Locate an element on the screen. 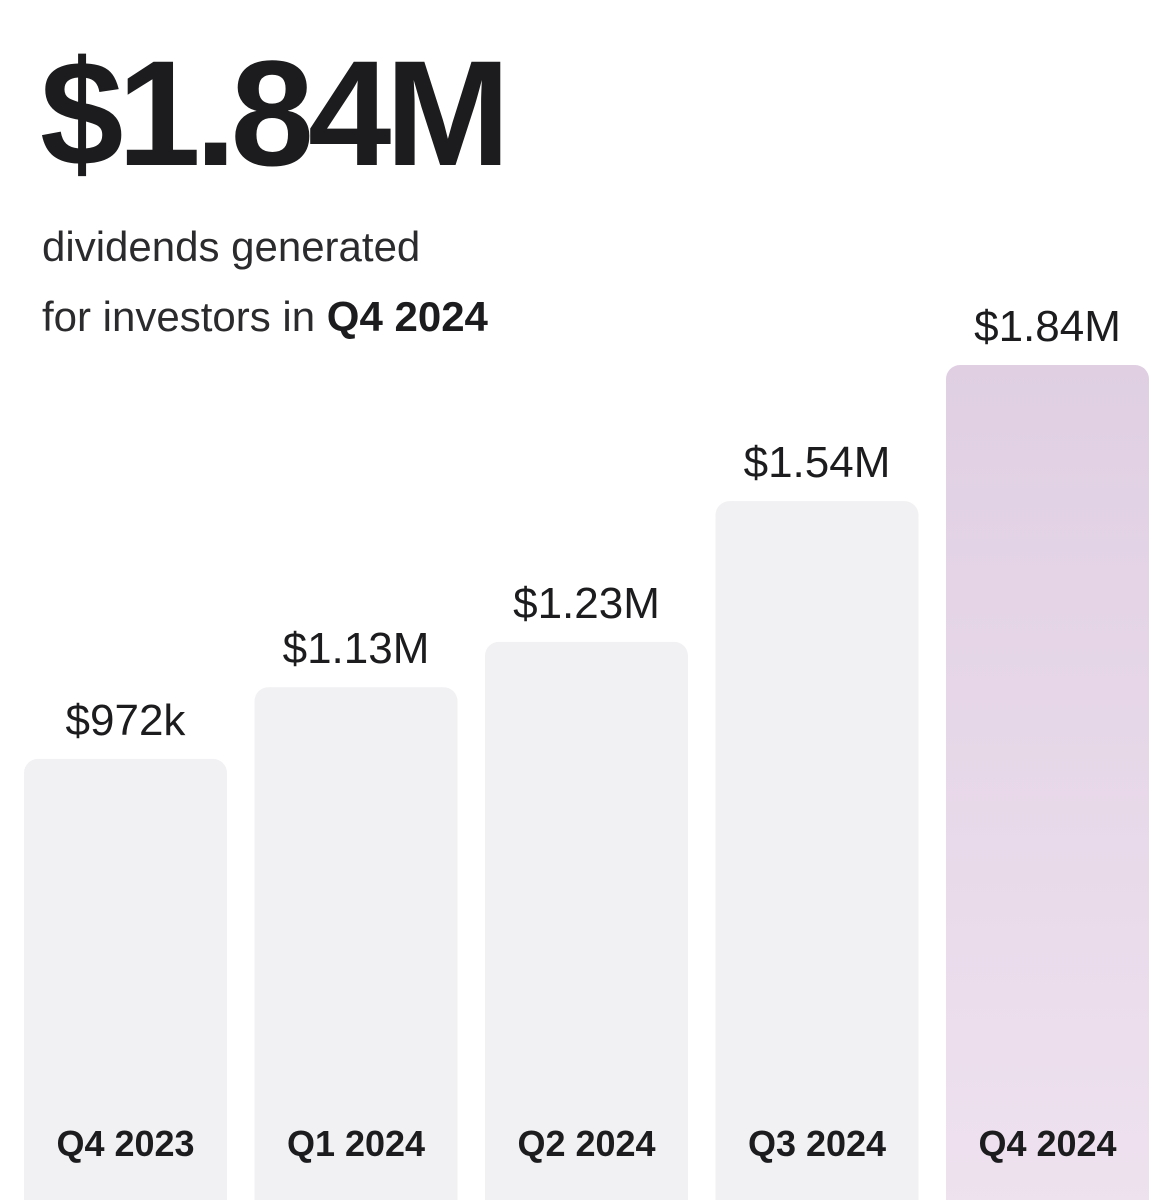 The width and height of the screenshot is (1171, 1200). caption-line-1: dividends generated is located at coordinates (231, 246).